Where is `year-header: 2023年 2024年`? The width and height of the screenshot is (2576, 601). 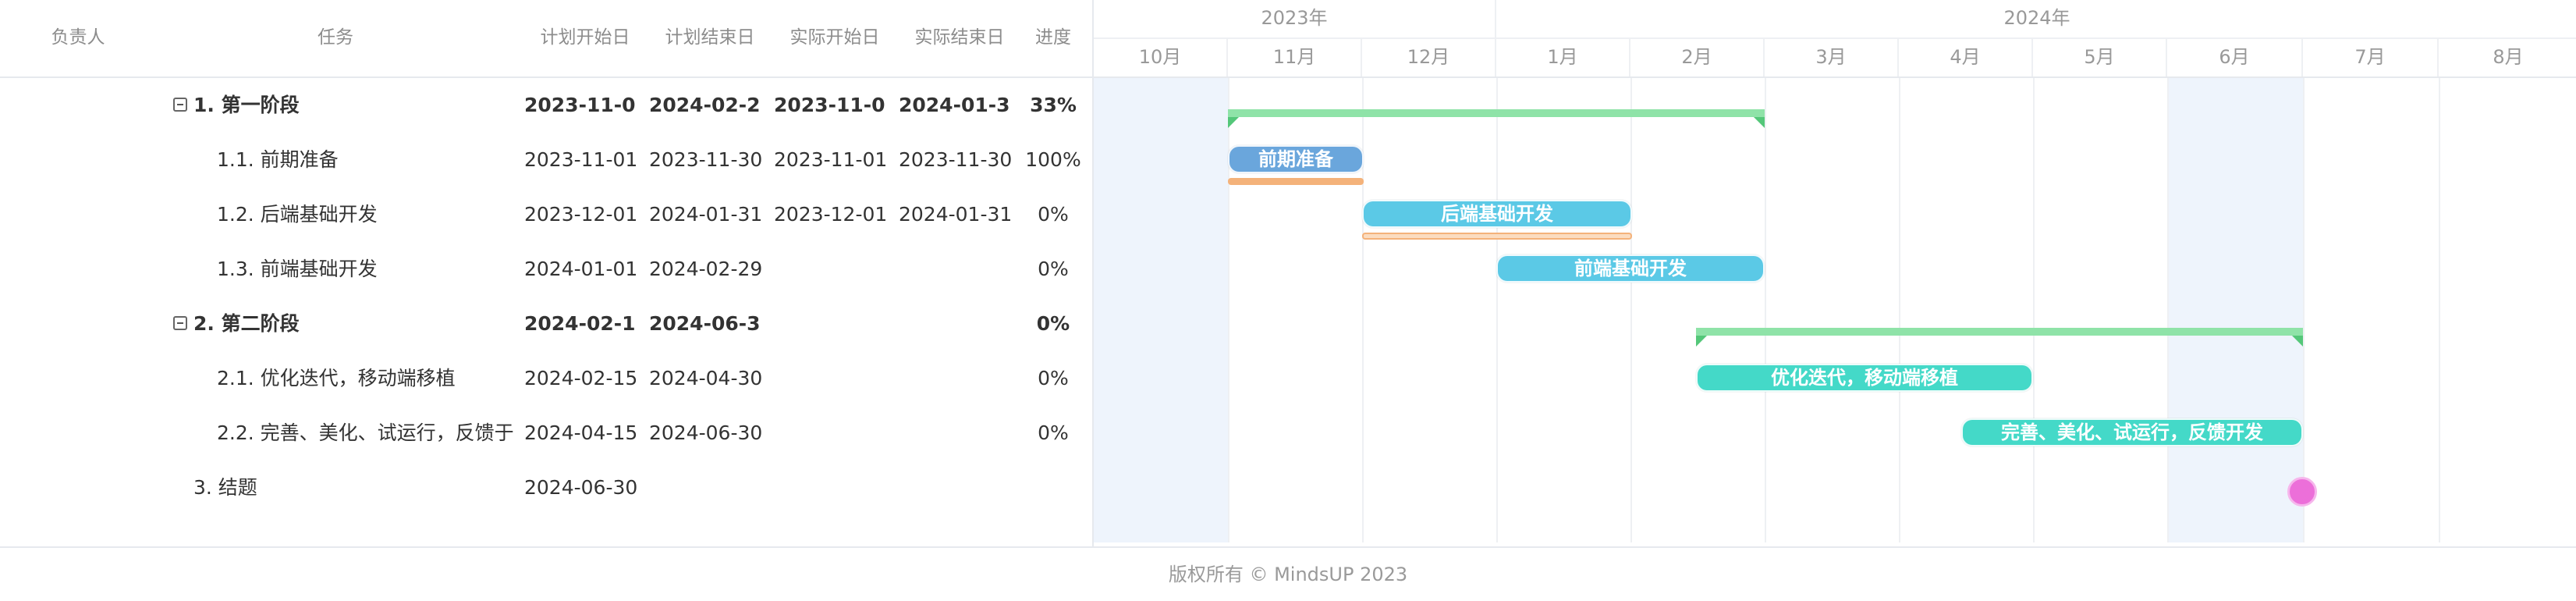
year-header: 2023年 2024年 is located at coordinates (1835, 19).